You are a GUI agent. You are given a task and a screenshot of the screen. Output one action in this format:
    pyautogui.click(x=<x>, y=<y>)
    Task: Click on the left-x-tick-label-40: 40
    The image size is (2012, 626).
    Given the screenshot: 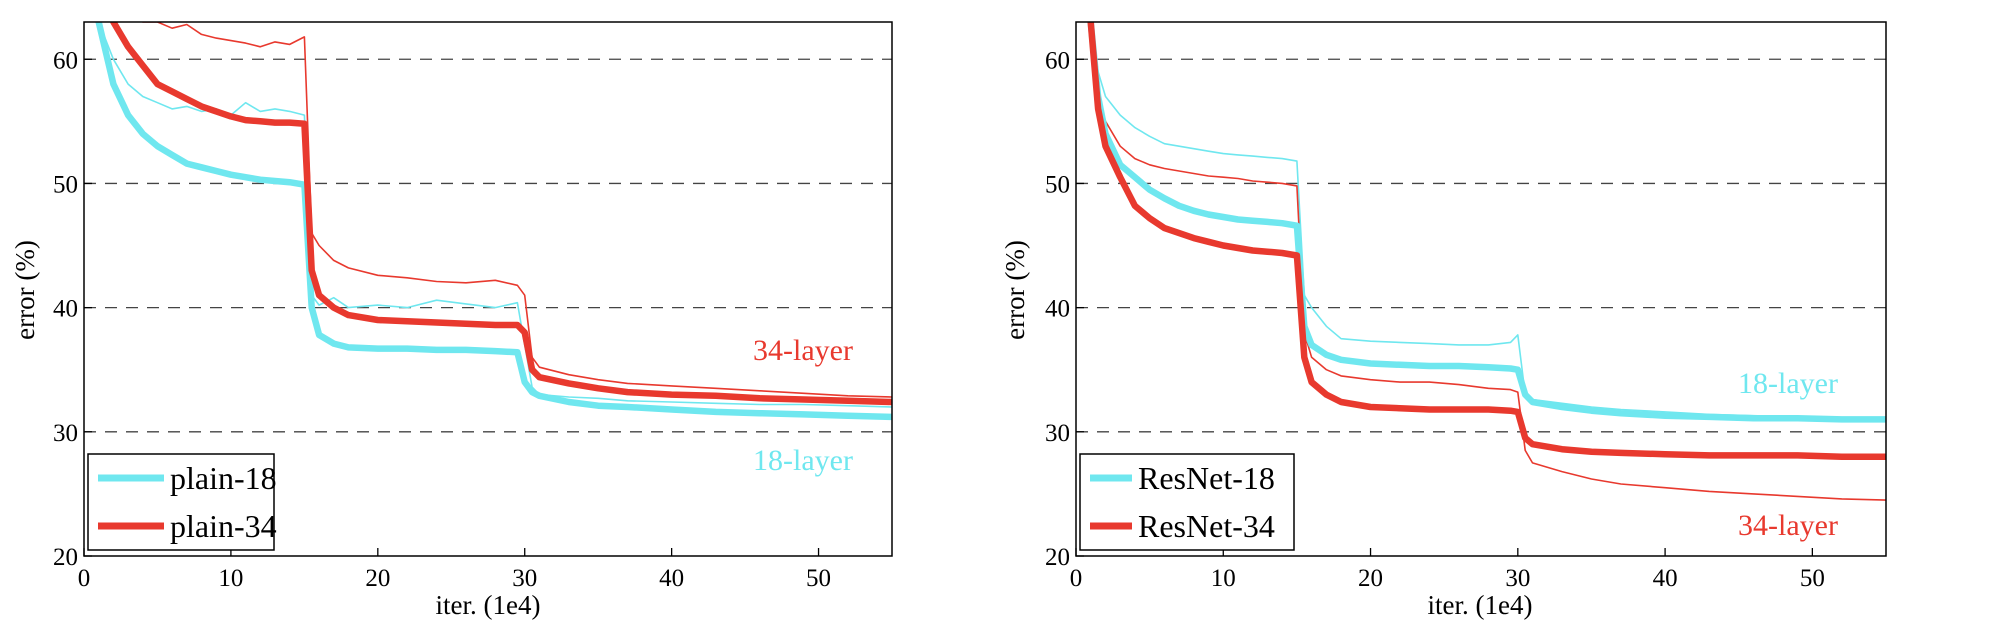 What is the action you would take?
    pyautogui.click(x=671, y=578)
    